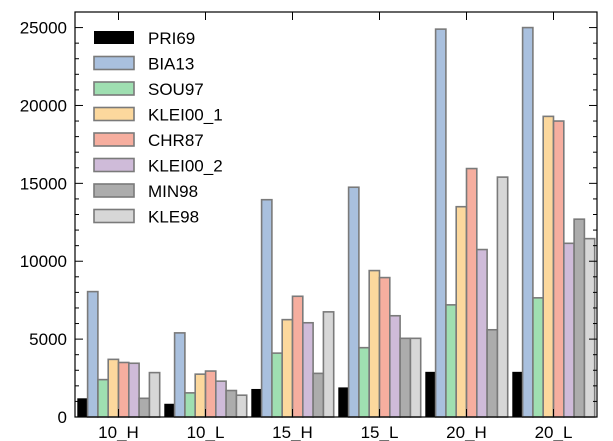 This screenshot has width=613, height=441. Describe the element at coordinates (481, 333) in the screenshot. I see `bar-klei00-2-20-h` at that location.